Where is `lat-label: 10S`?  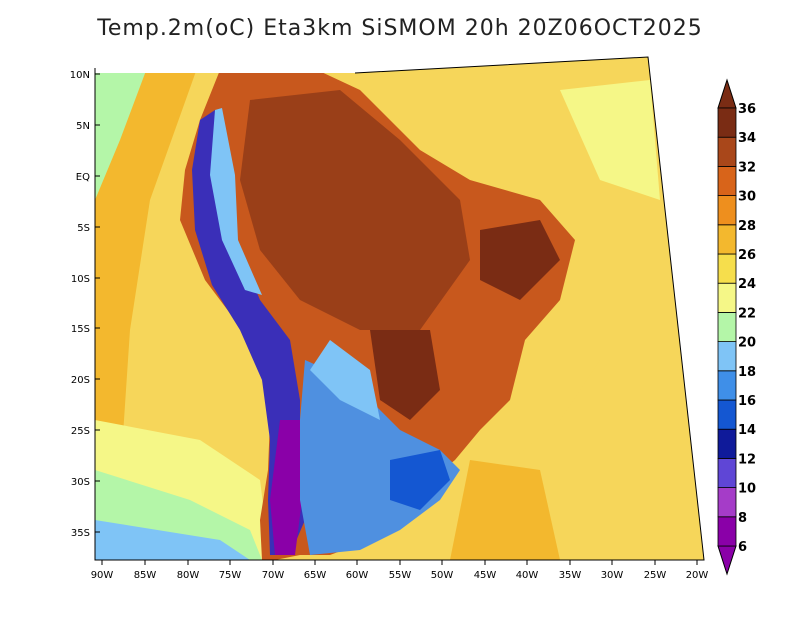 lat-label: 10S is located at coordinates (80, 279).